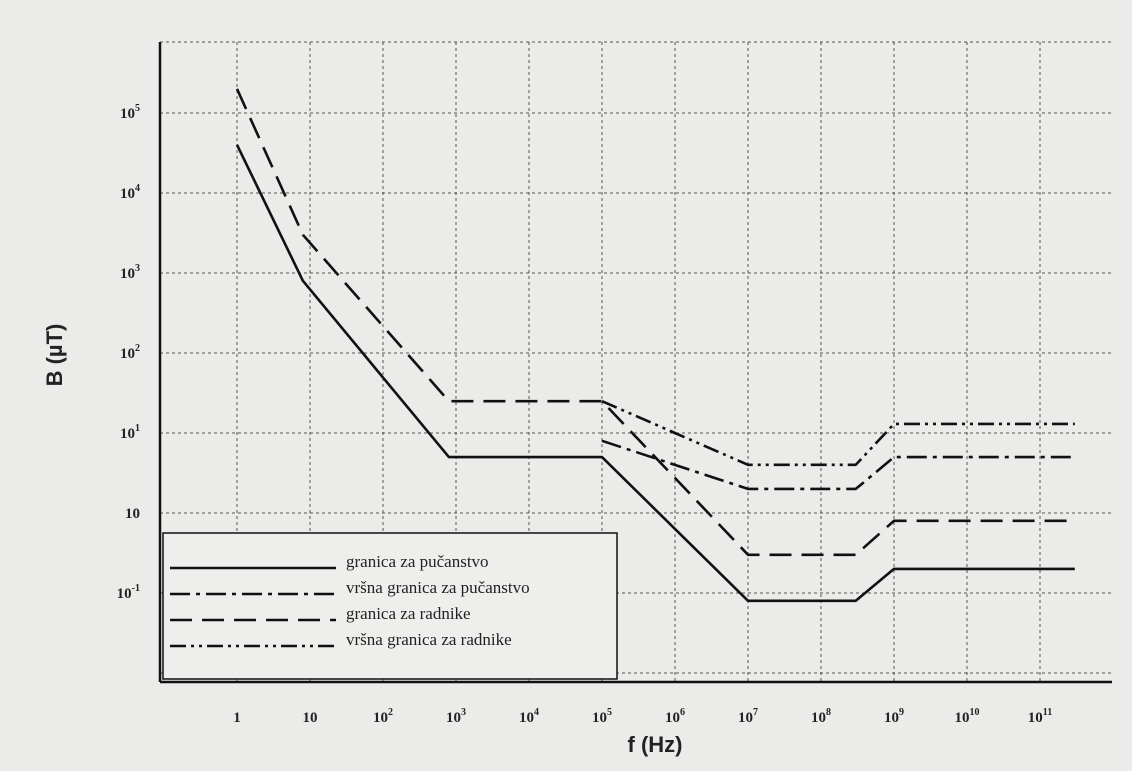 This screenshot has width=1132, height=771. What do you see at coordinates (130, 112) in the screenshot?
I see `y-tick-label: 10⁵` at bounding box center [130, 112].